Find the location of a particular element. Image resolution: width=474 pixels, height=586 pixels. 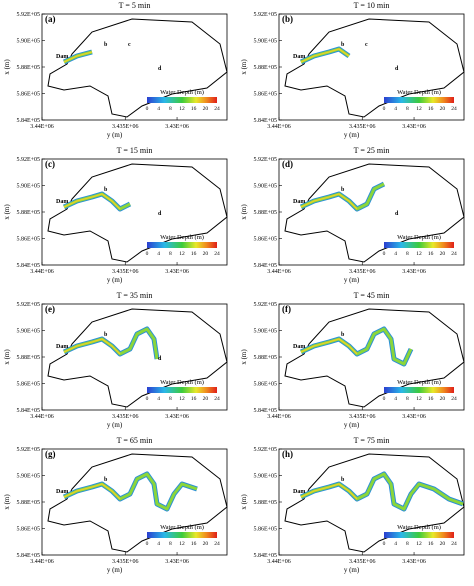

panel-title: T = 75 min is located at coordinates (372, 440).